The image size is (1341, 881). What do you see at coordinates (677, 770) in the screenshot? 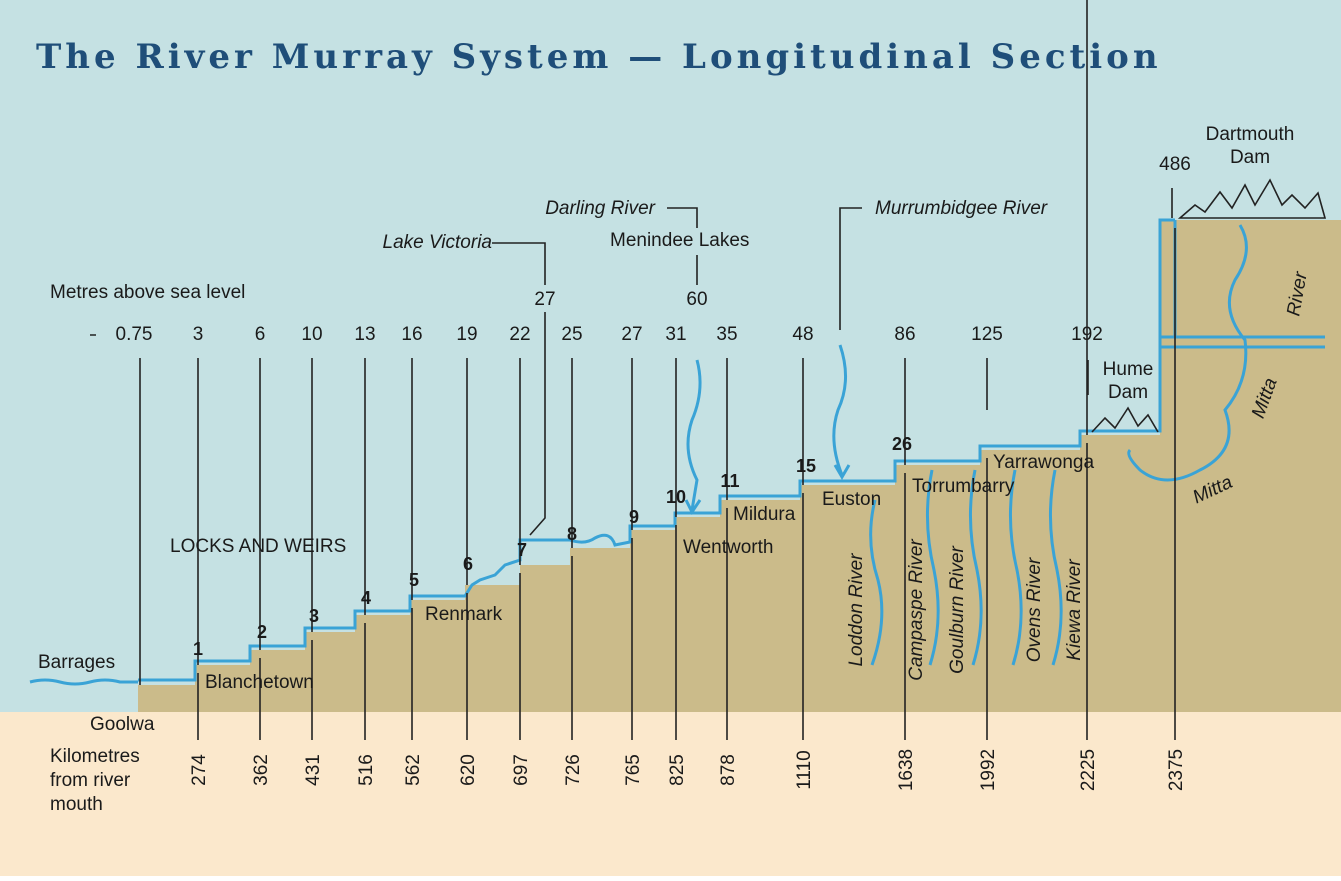
I see `distance-label: 825` at bounding box center [677, 770].